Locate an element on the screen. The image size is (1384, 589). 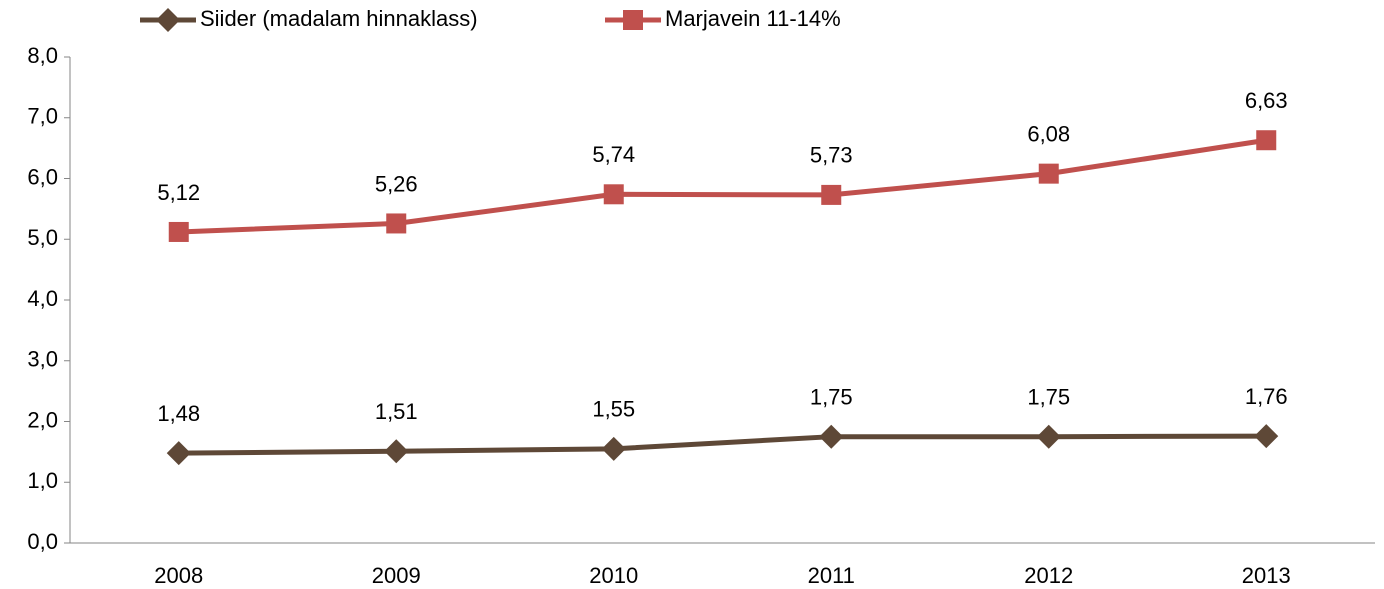
data-label: 5,74 is located at coordinates (613, 154).